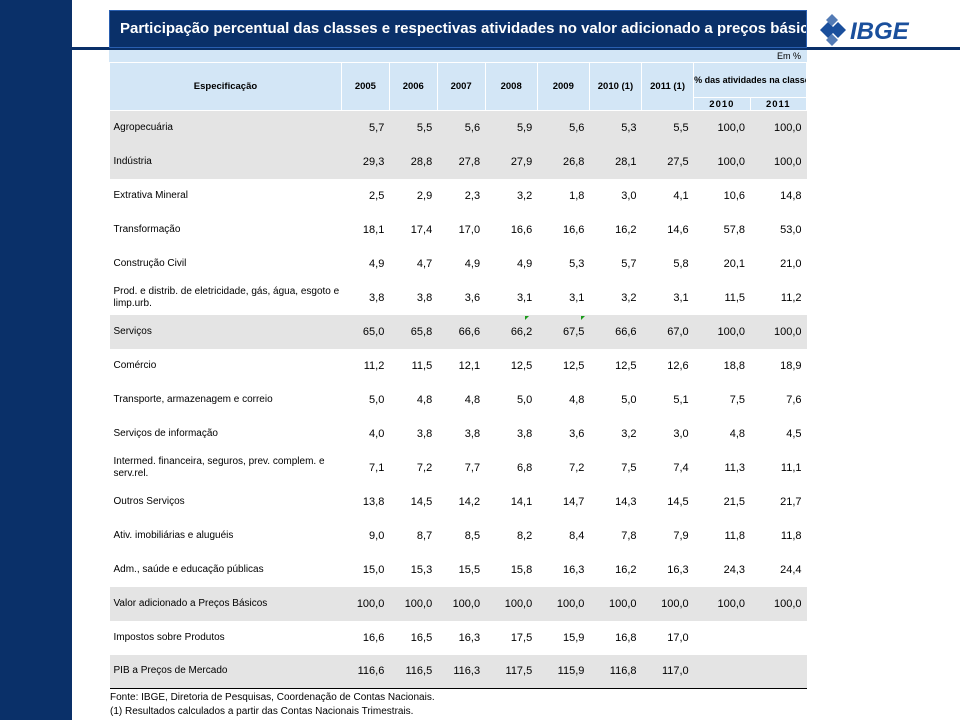 This screenshot has width=960, height=720. What do you see at coordinates (413, 671) in the screenshot?
I see `table-cell: 116,5` at bounding box center [413, 671].